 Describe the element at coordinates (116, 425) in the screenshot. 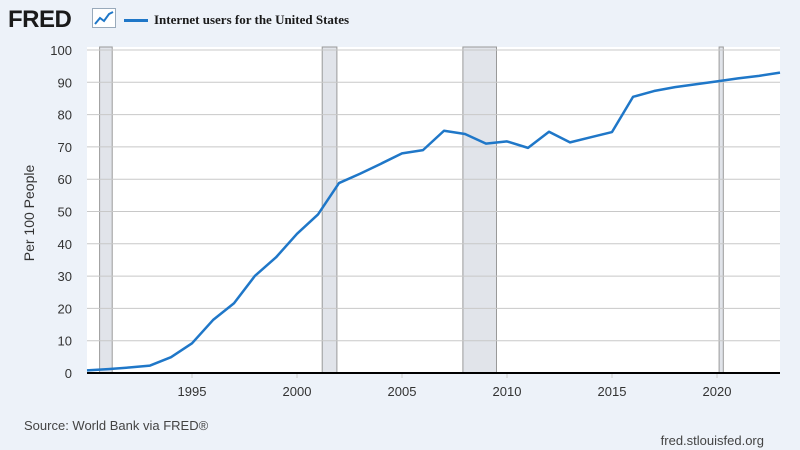

I see `source-note: Source: World Bank via FRED®` at that location.